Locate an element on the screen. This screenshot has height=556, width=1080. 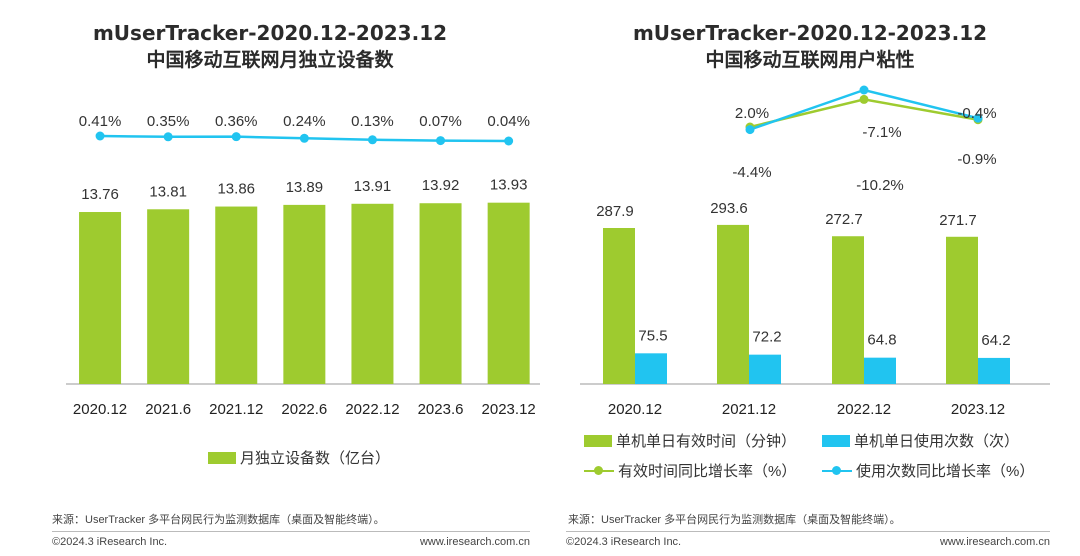
right-footer-divider is located at coordinates (808, 531).